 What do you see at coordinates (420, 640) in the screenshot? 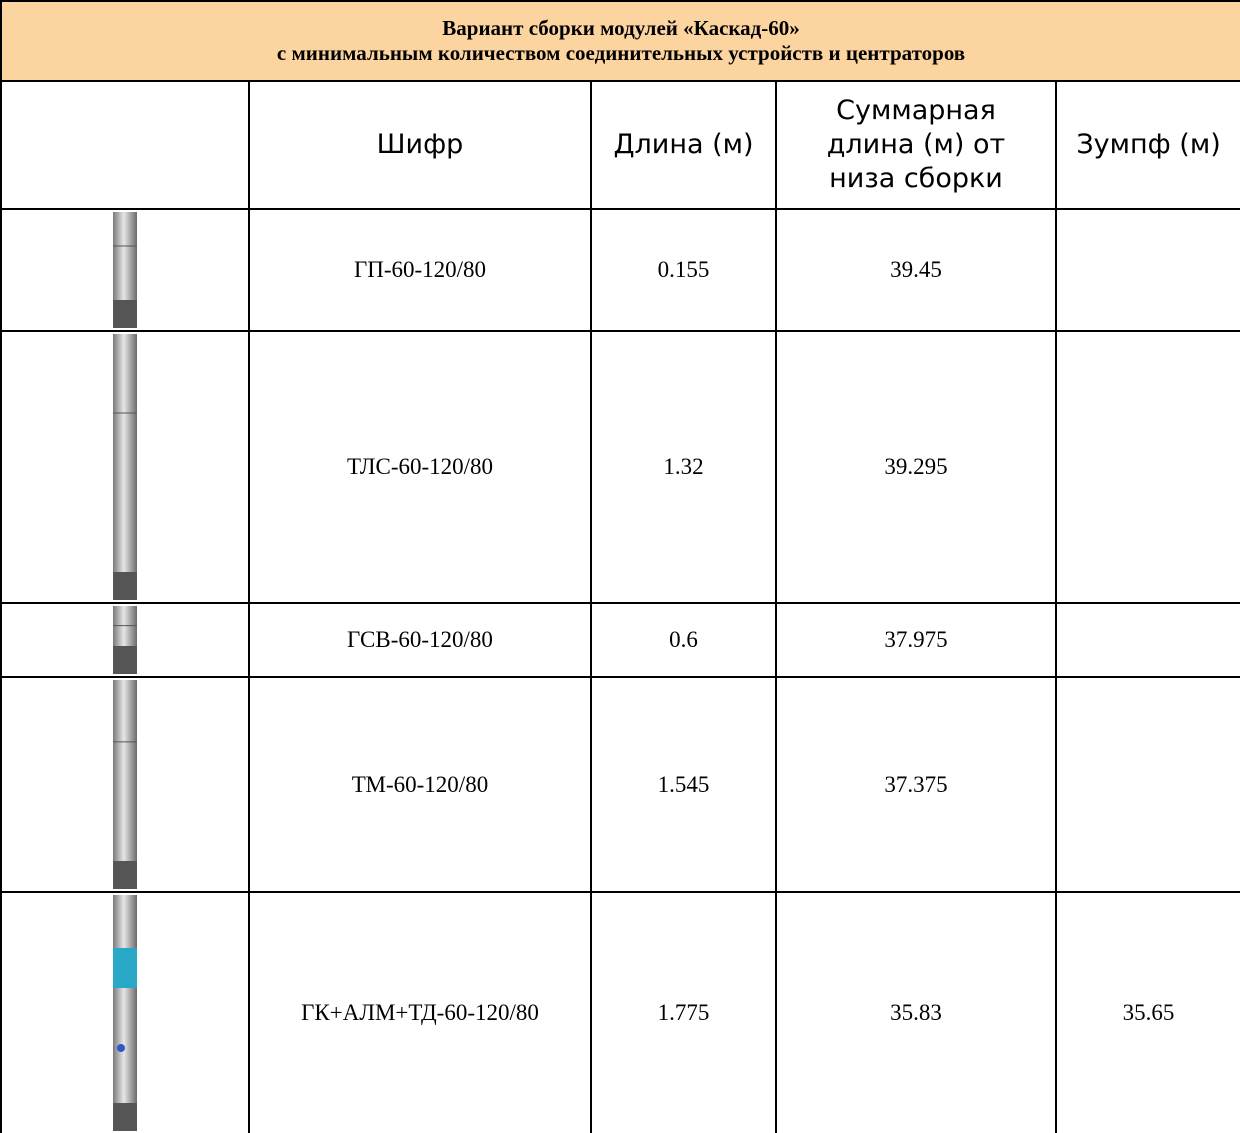
I see `table-cell: ГСВ-60-120/80` at bounding box center [420, 640].